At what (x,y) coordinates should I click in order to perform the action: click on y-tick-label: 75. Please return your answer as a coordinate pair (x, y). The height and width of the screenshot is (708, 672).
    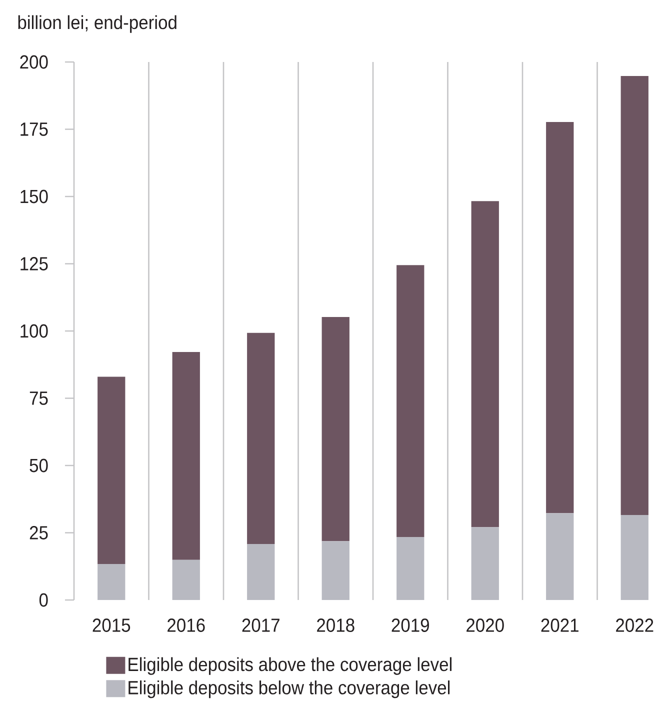
    Looking at the image, I should click on (39, 398).